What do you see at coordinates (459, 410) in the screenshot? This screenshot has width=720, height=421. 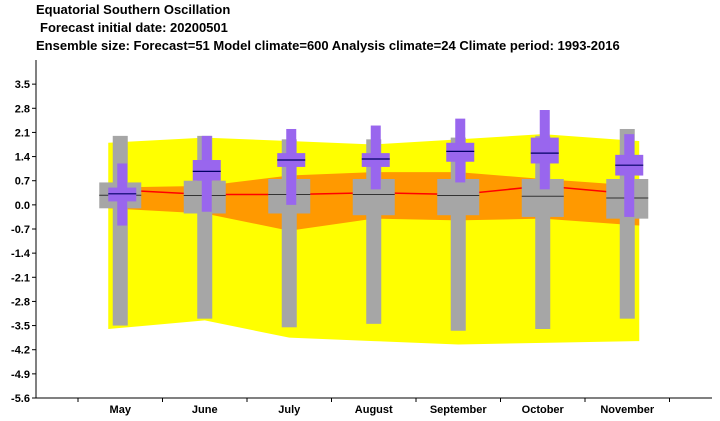 I see `x-tick-label: September` at bounding box center [459, 410].